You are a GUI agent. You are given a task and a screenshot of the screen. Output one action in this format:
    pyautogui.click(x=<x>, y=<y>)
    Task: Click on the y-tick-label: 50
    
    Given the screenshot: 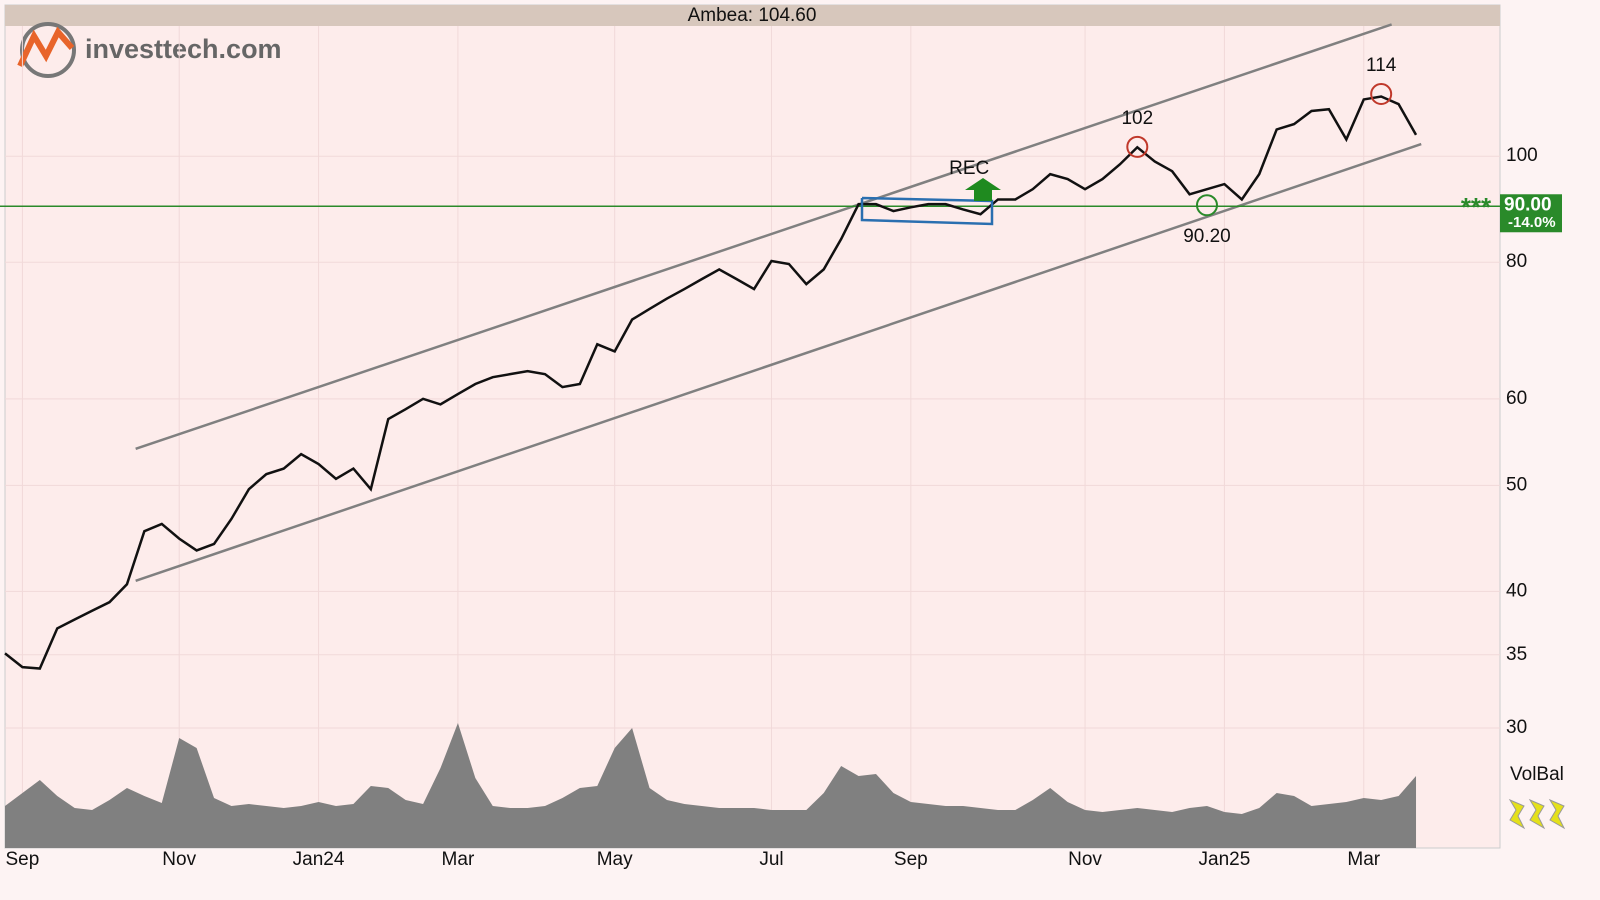 What is the action you would take?
    pyautogui.click(x=1516, y=484)
    